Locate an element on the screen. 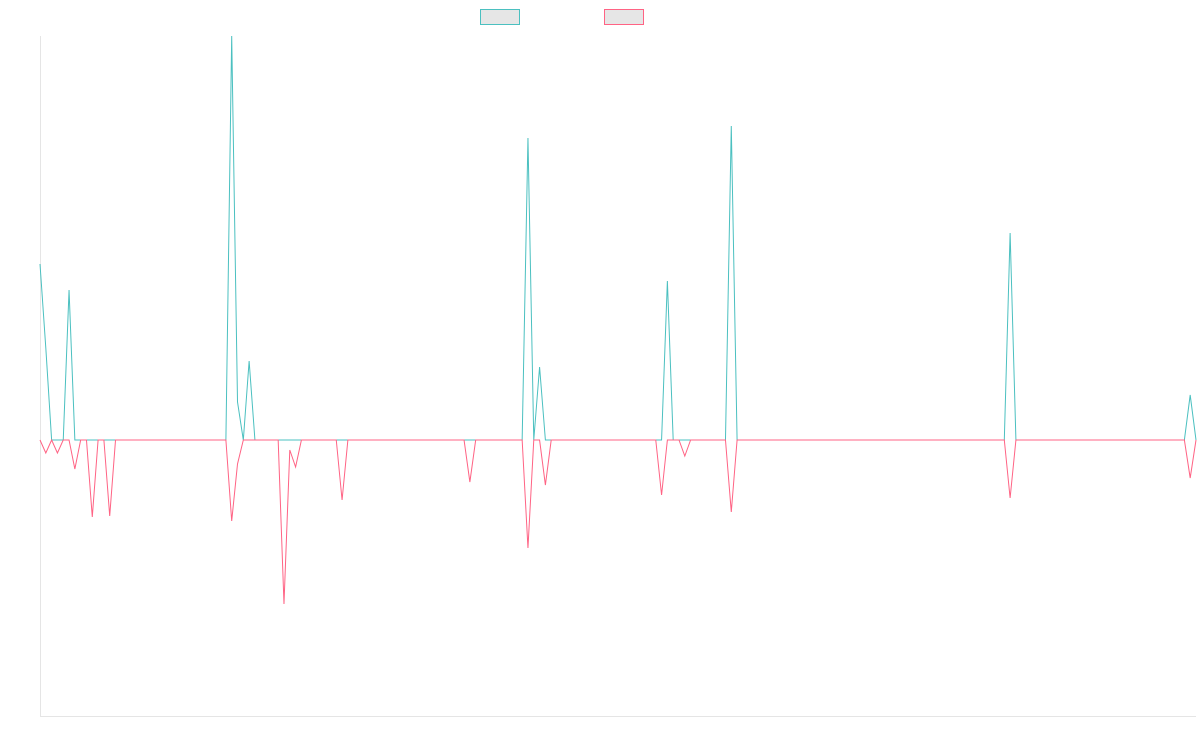 This screenshot has height=750, width=1200. legend-swatch-pink-series is located at coordinates (624, 17).